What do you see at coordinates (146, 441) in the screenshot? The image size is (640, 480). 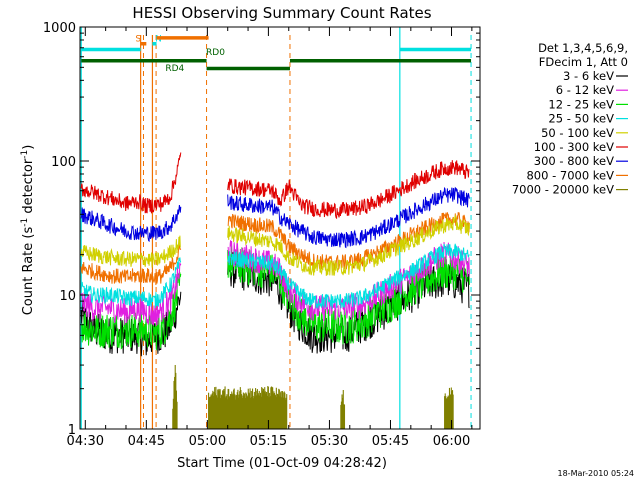 I see `x-tick-label: 04:45` at bounding box center [146, 441].